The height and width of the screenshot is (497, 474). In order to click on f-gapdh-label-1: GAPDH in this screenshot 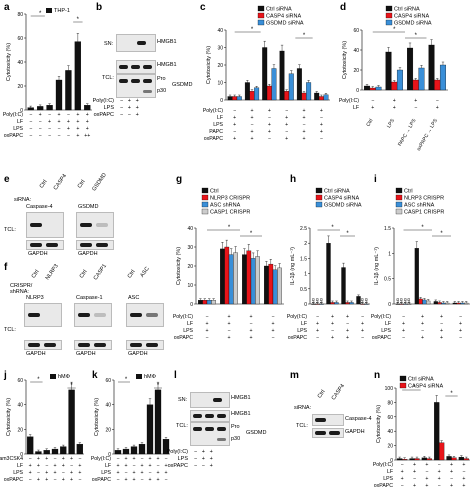, I will do `click(36, 354)`.